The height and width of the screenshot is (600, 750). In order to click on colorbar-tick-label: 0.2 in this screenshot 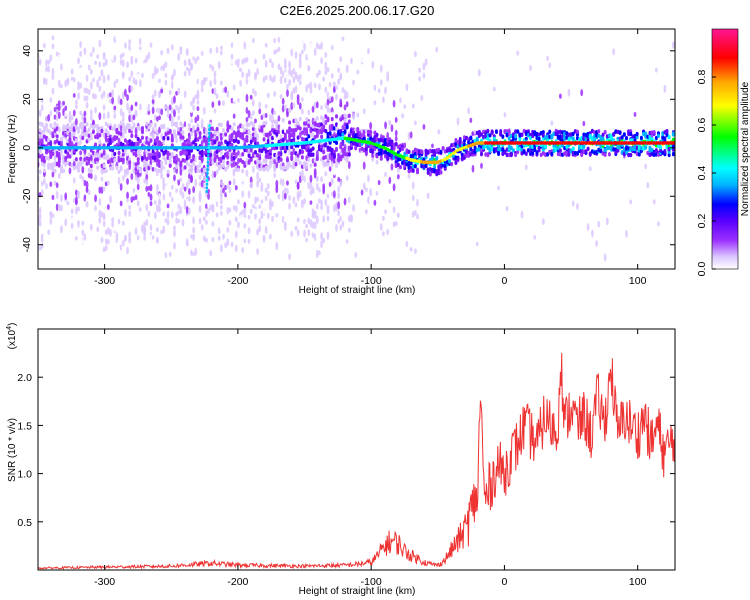, I will do `click(702, 221)`.